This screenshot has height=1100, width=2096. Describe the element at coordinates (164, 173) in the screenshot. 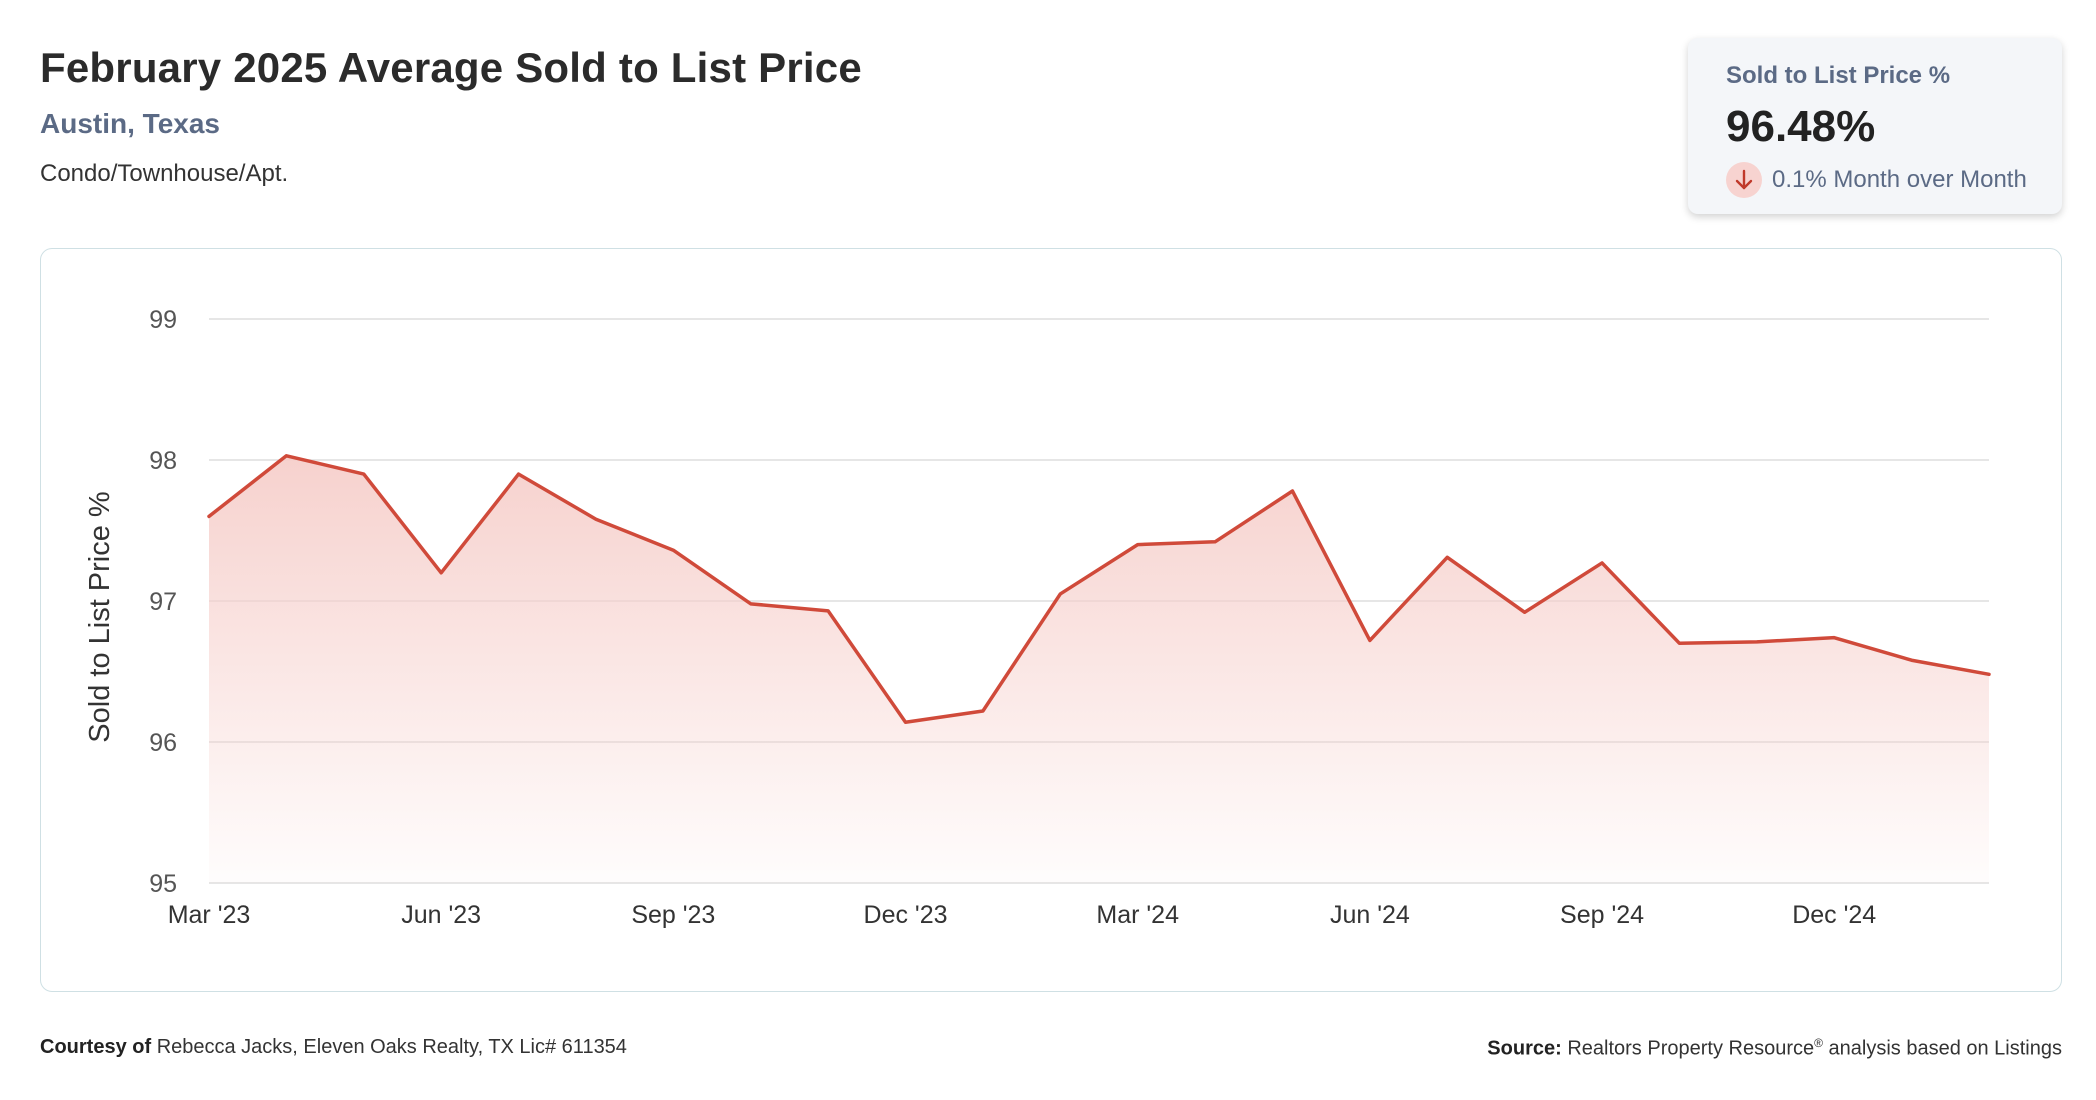

I see `property-type-label: Condo/Townhouse/Apt.` at that location.